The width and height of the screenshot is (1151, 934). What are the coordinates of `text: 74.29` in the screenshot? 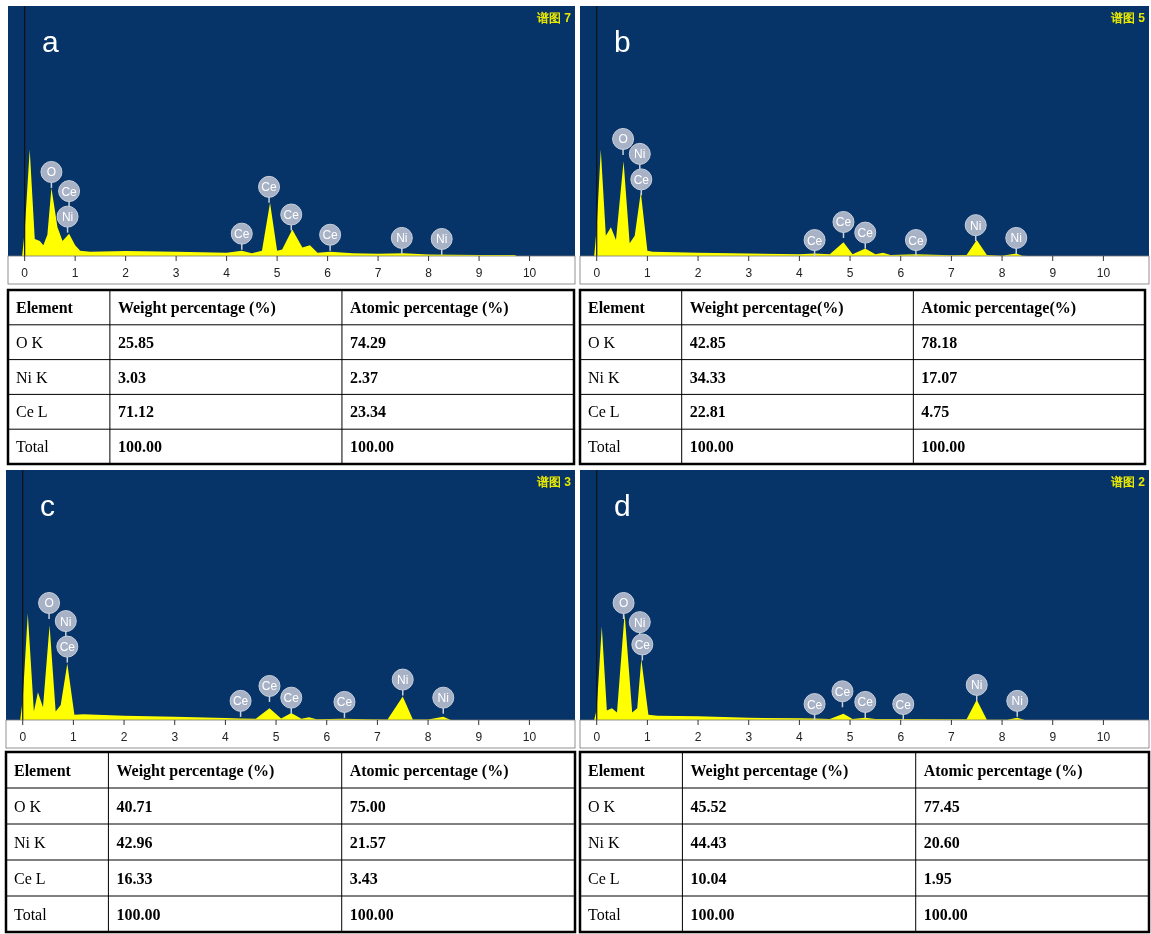 It's located at (367, 342).